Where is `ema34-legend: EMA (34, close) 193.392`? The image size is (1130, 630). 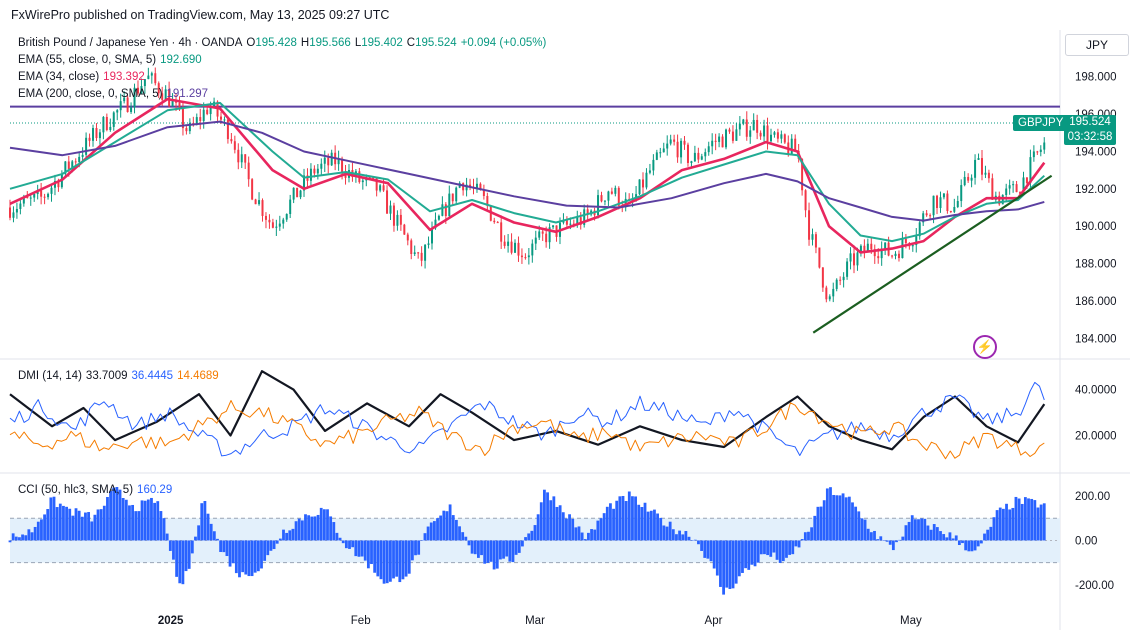
ema34-legend: EMA (34, close) 193.392 is located at coordinates (83, 77).